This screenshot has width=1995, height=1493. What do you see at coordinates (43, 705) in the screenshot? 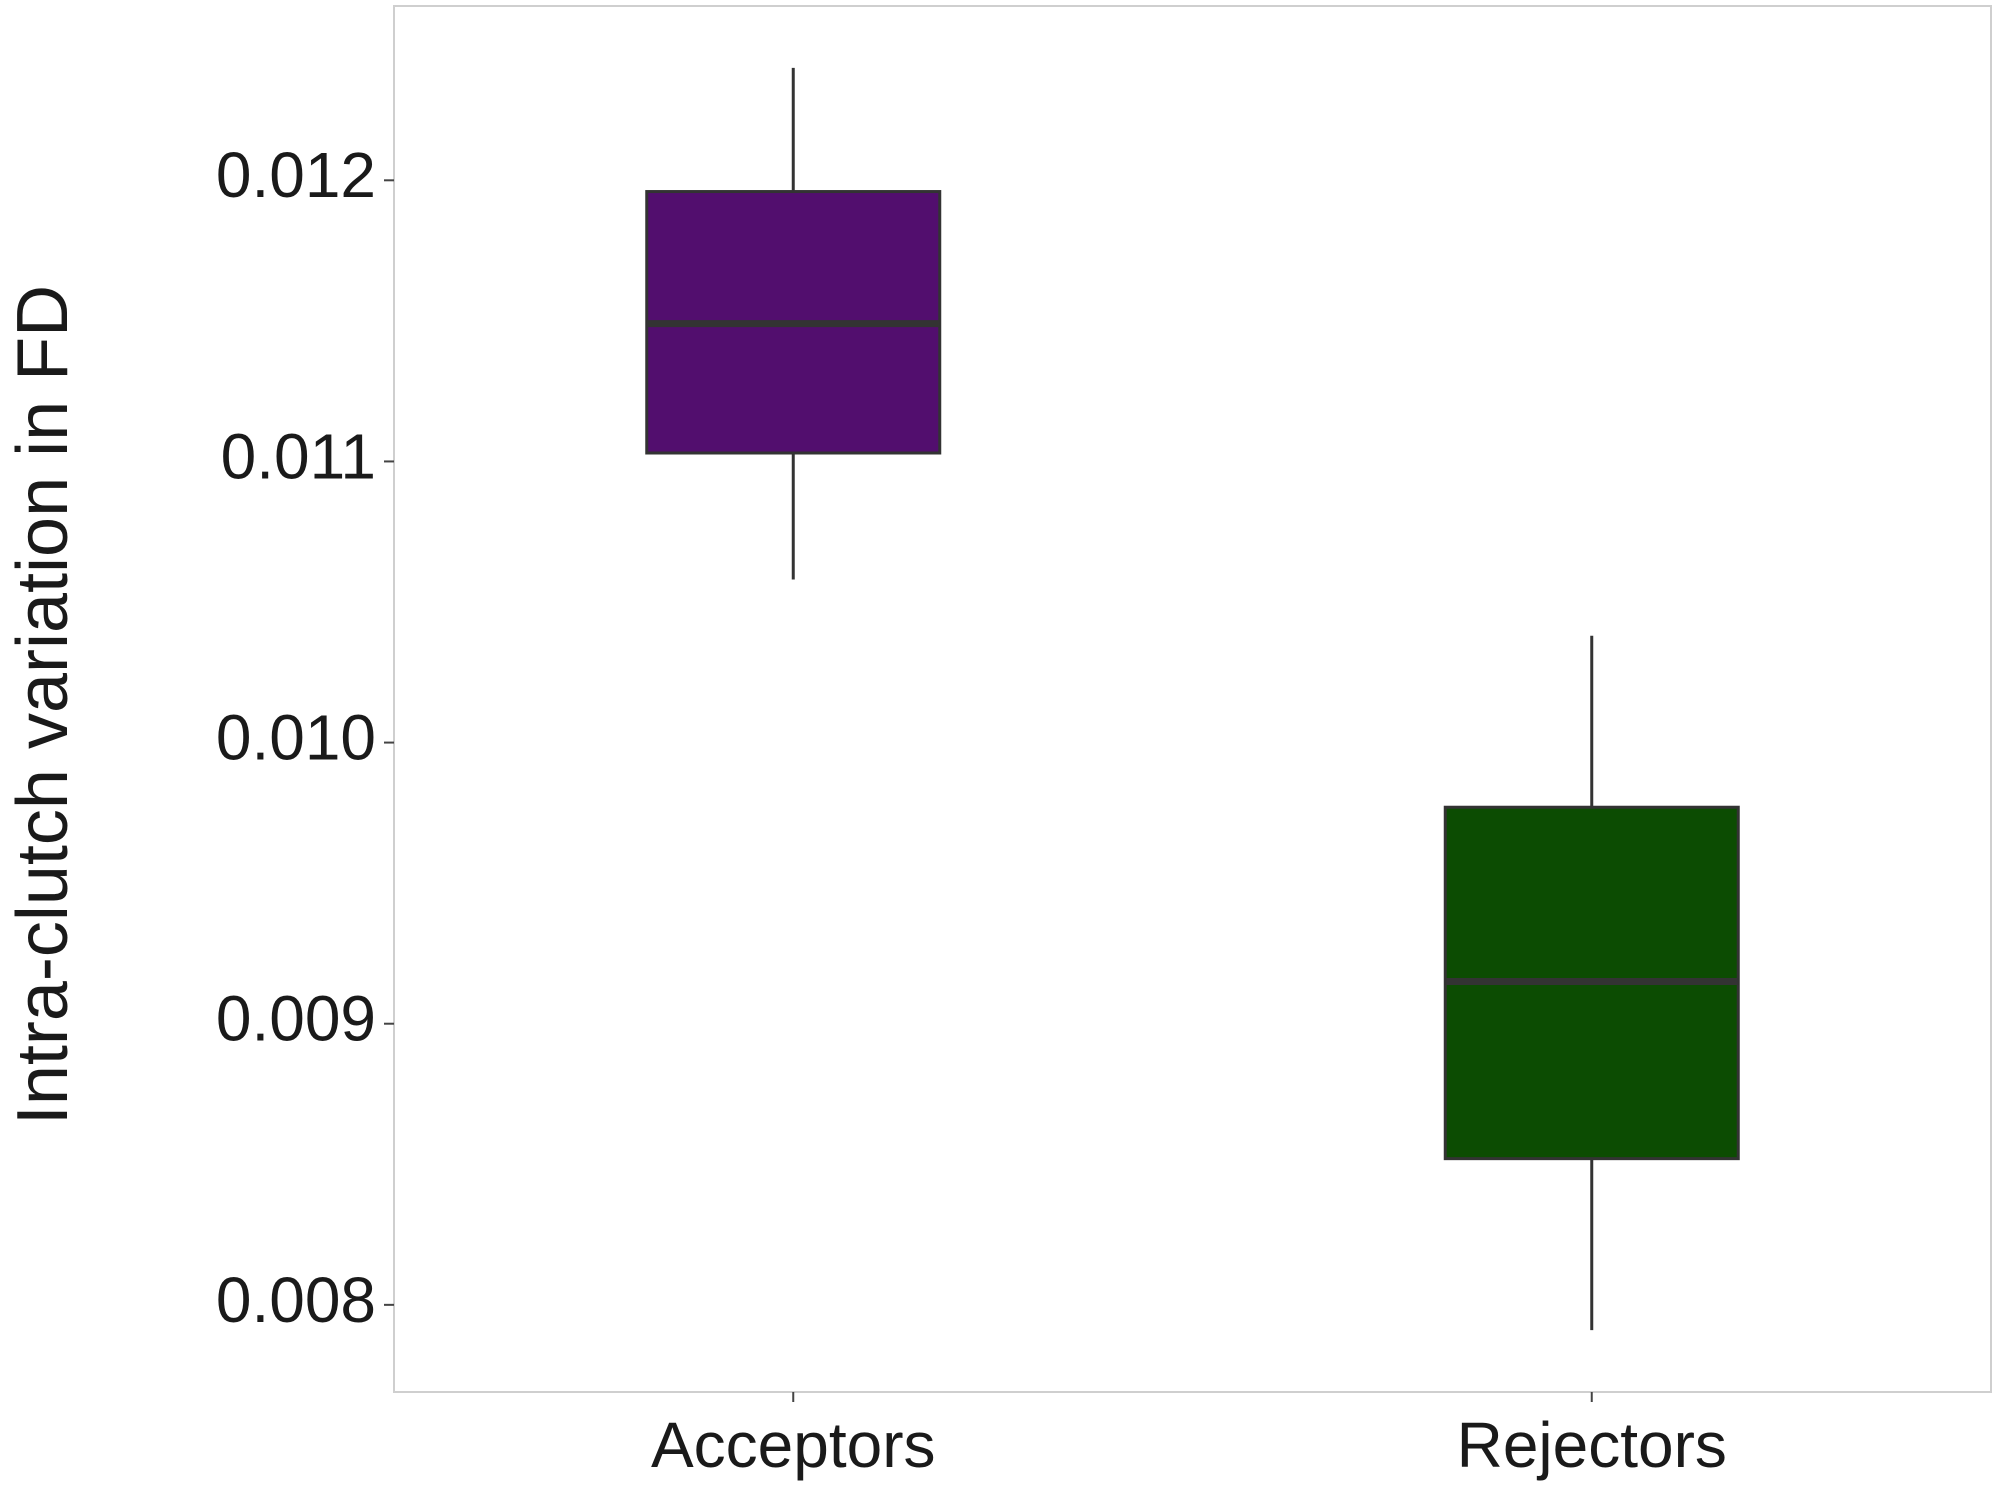
I see `y-axis-title: Intra-clutch variation in FD` at bounding box center [43, 705].